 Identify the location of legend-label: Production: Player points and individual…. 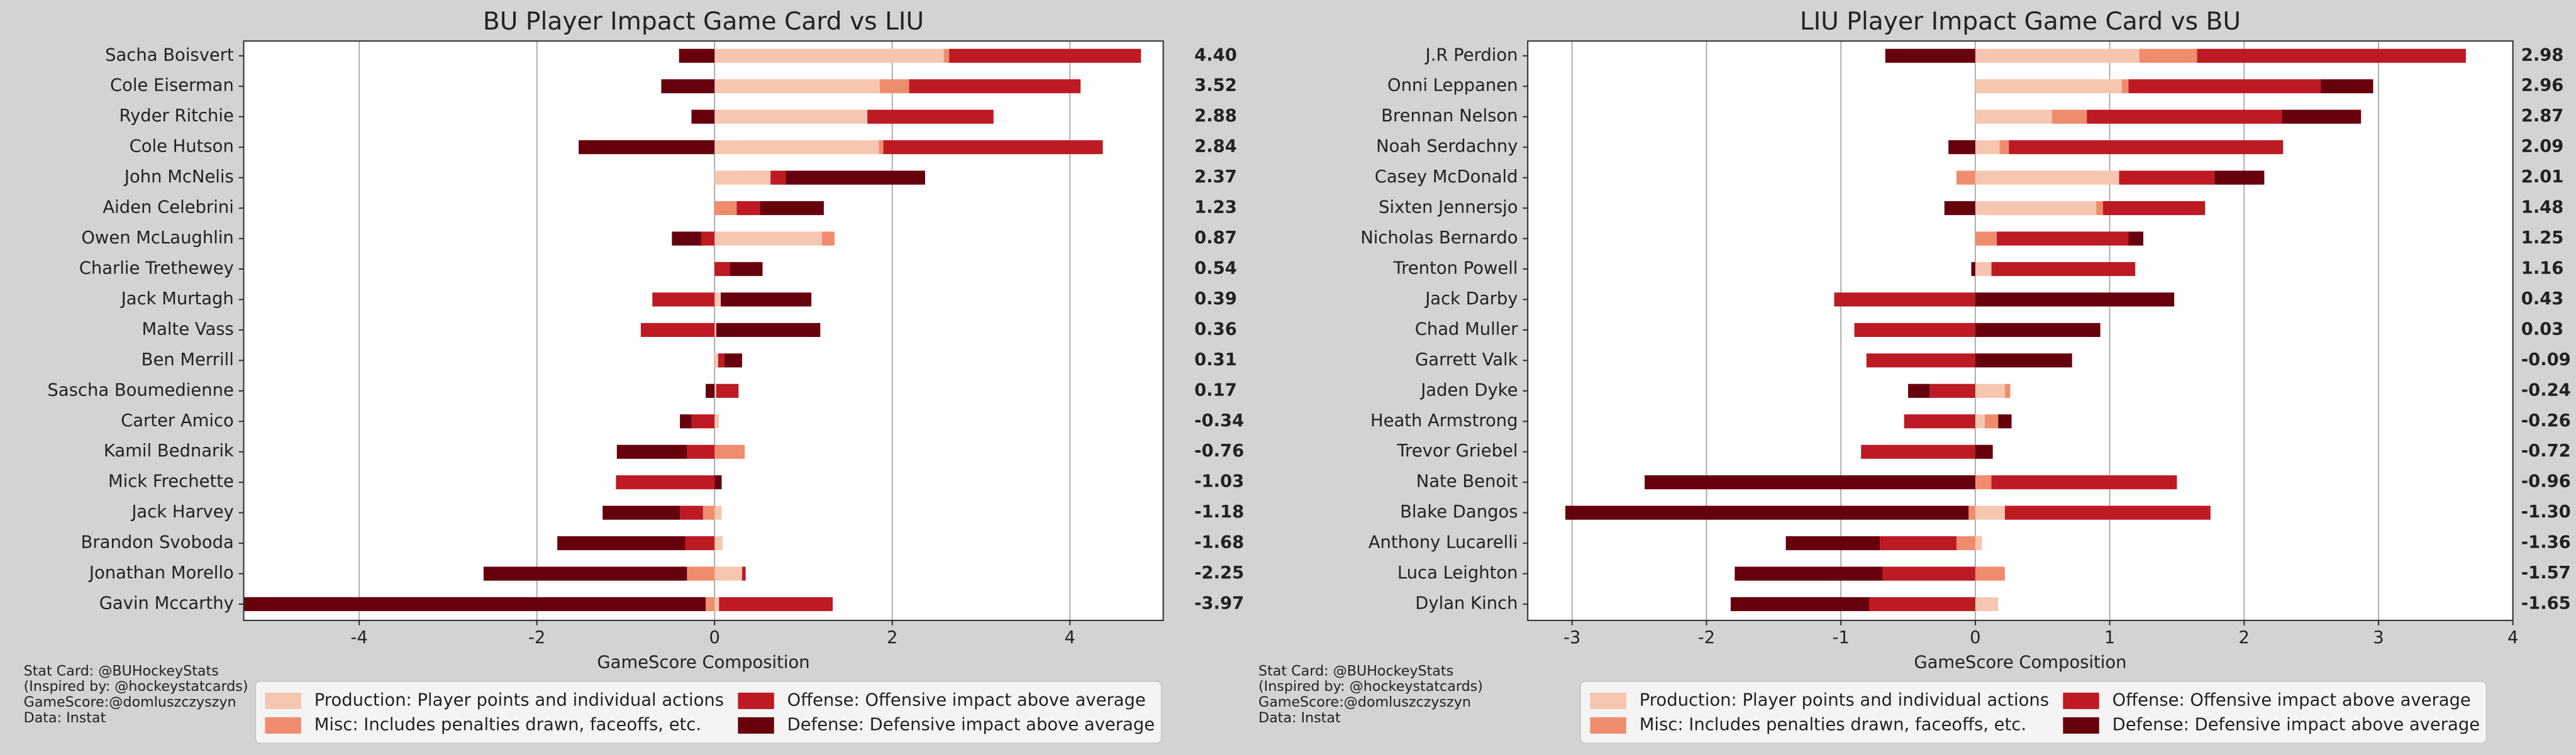
(1844, 700).